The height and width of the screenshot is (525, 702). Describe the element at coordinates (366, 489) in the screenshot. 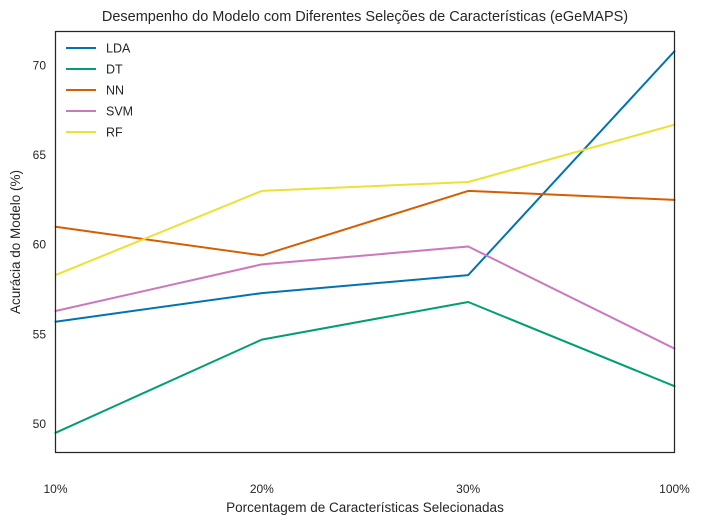

I see `x-axis-ticks: 10% 20% 30% 100%` at that location.